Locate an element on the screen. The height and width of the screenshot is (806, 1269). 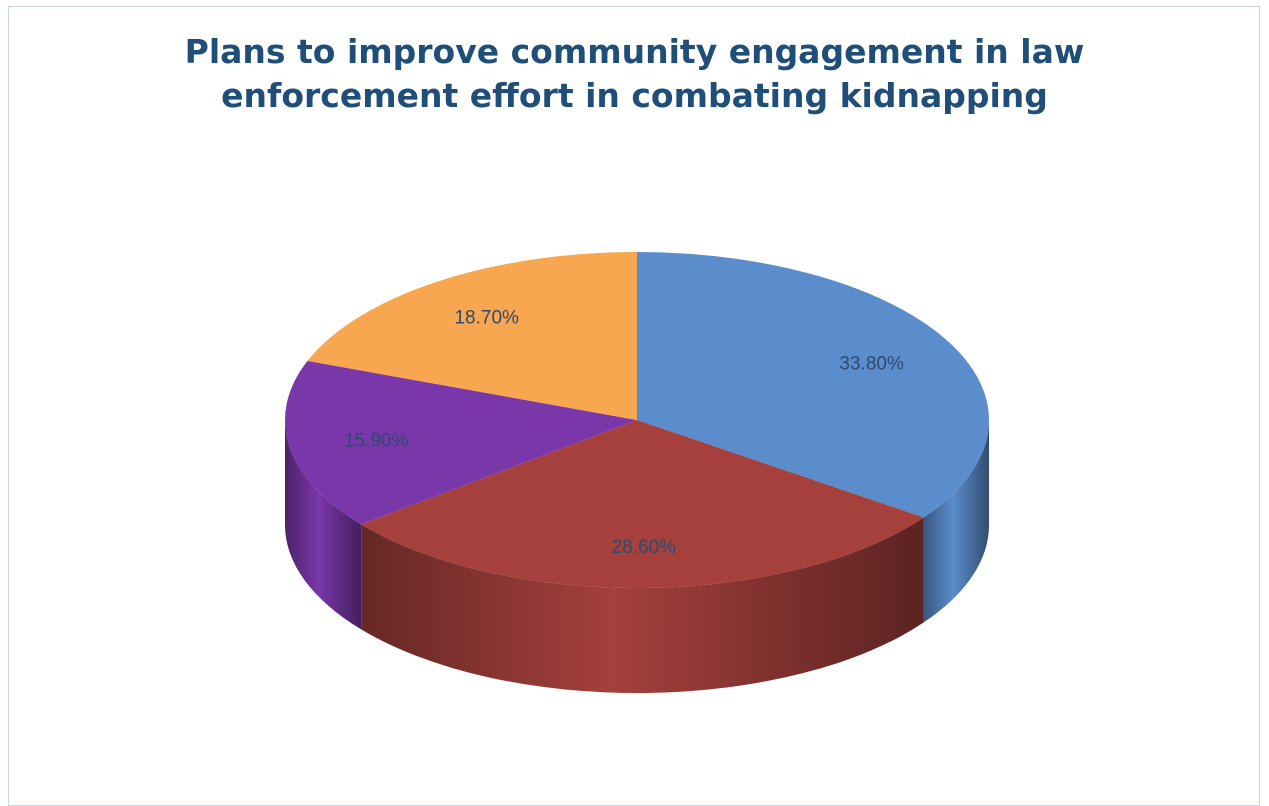
slice-label-2: 15.90% is located at coordinates (376, 441).